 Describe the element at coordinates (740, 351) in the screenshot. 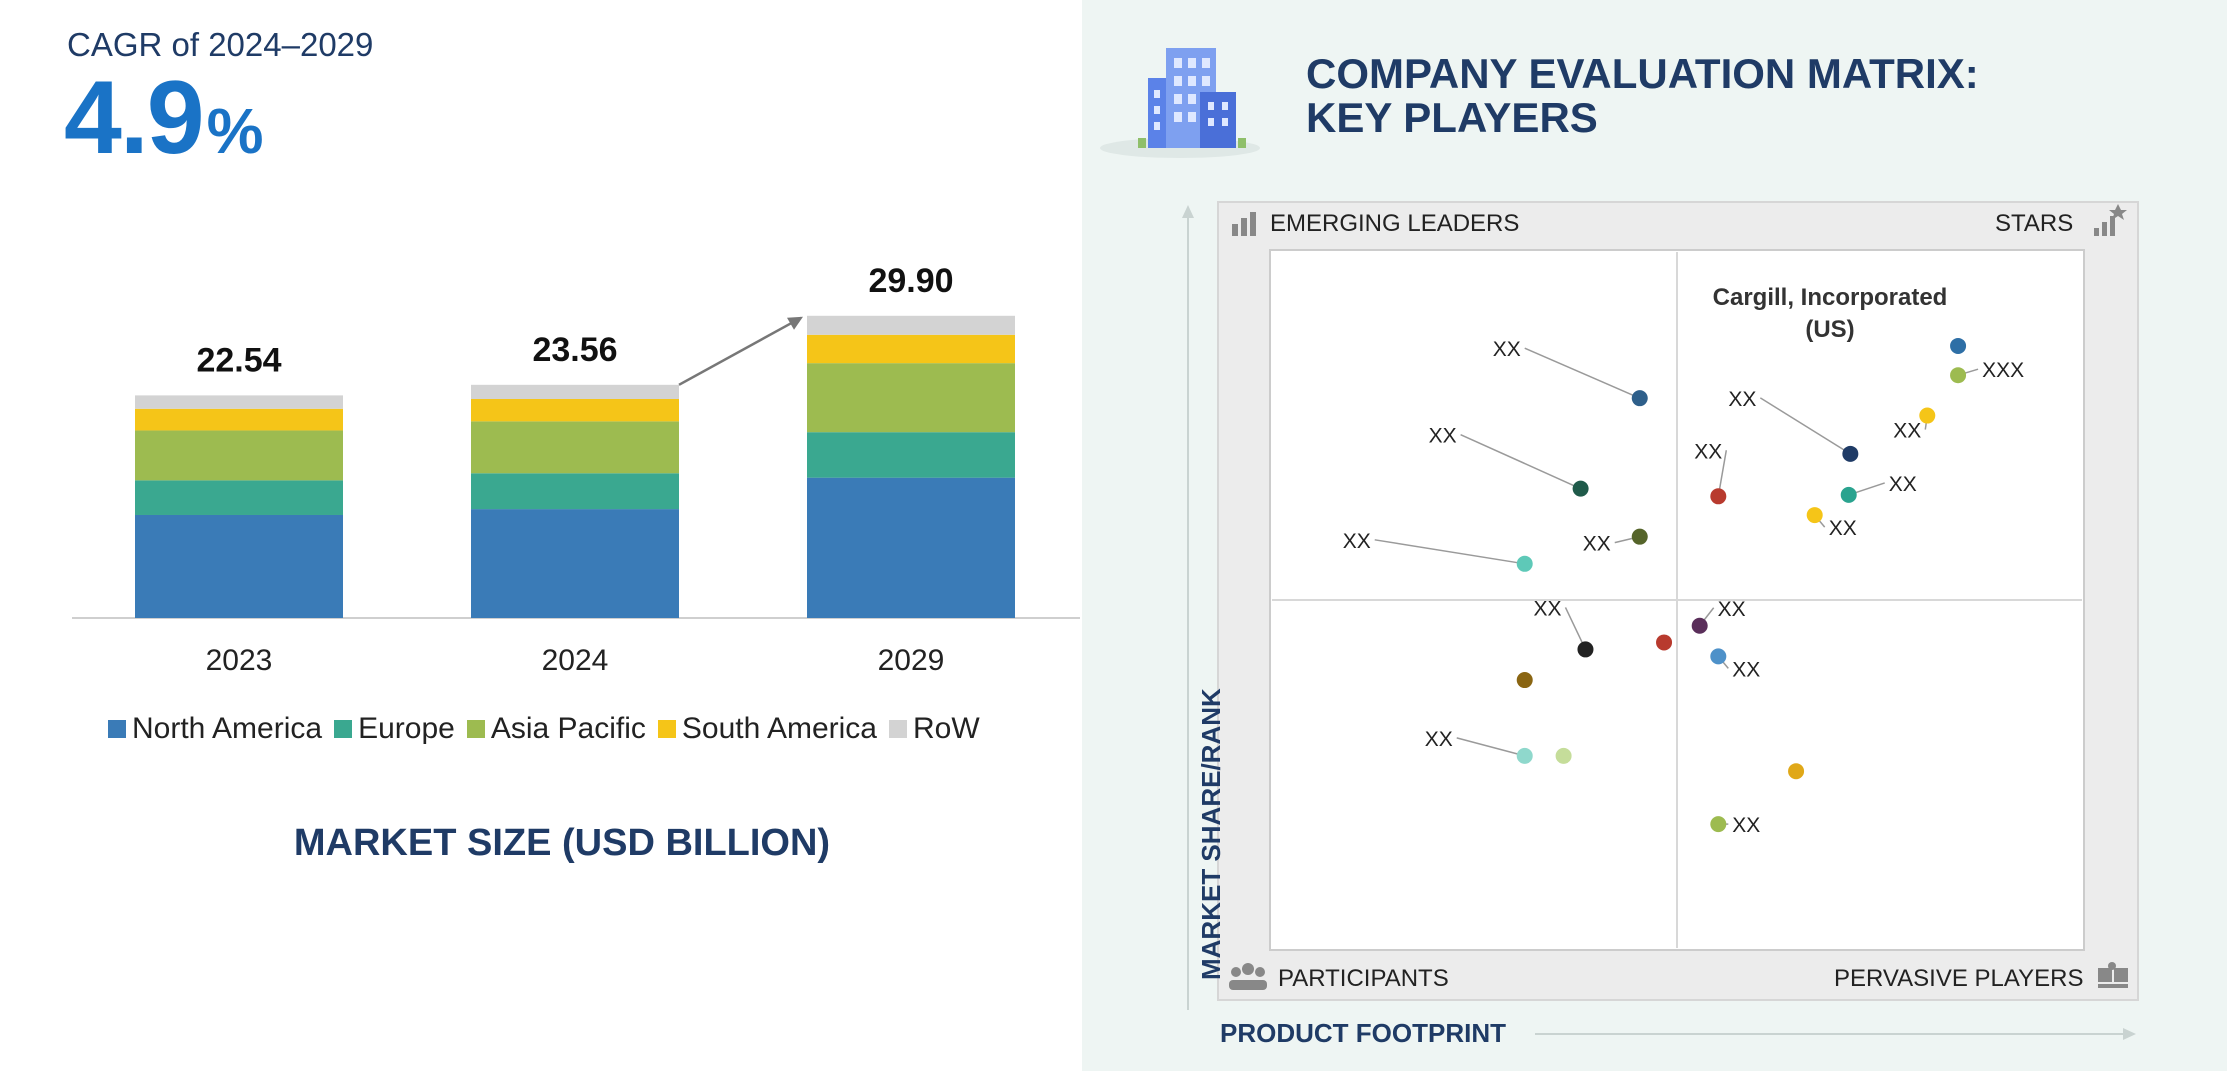

I see `growth-arrow` at that location.